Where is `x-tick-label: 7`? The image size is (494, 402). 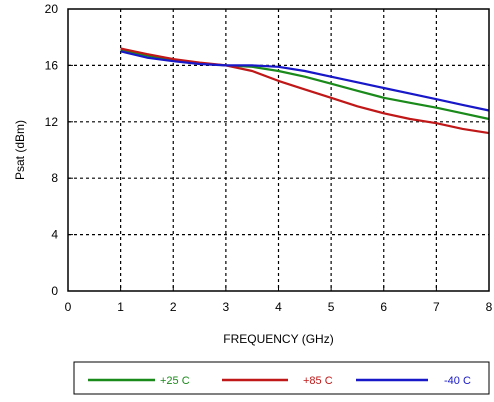
x-tick-label: 7 is located at coordinates (436, 307).